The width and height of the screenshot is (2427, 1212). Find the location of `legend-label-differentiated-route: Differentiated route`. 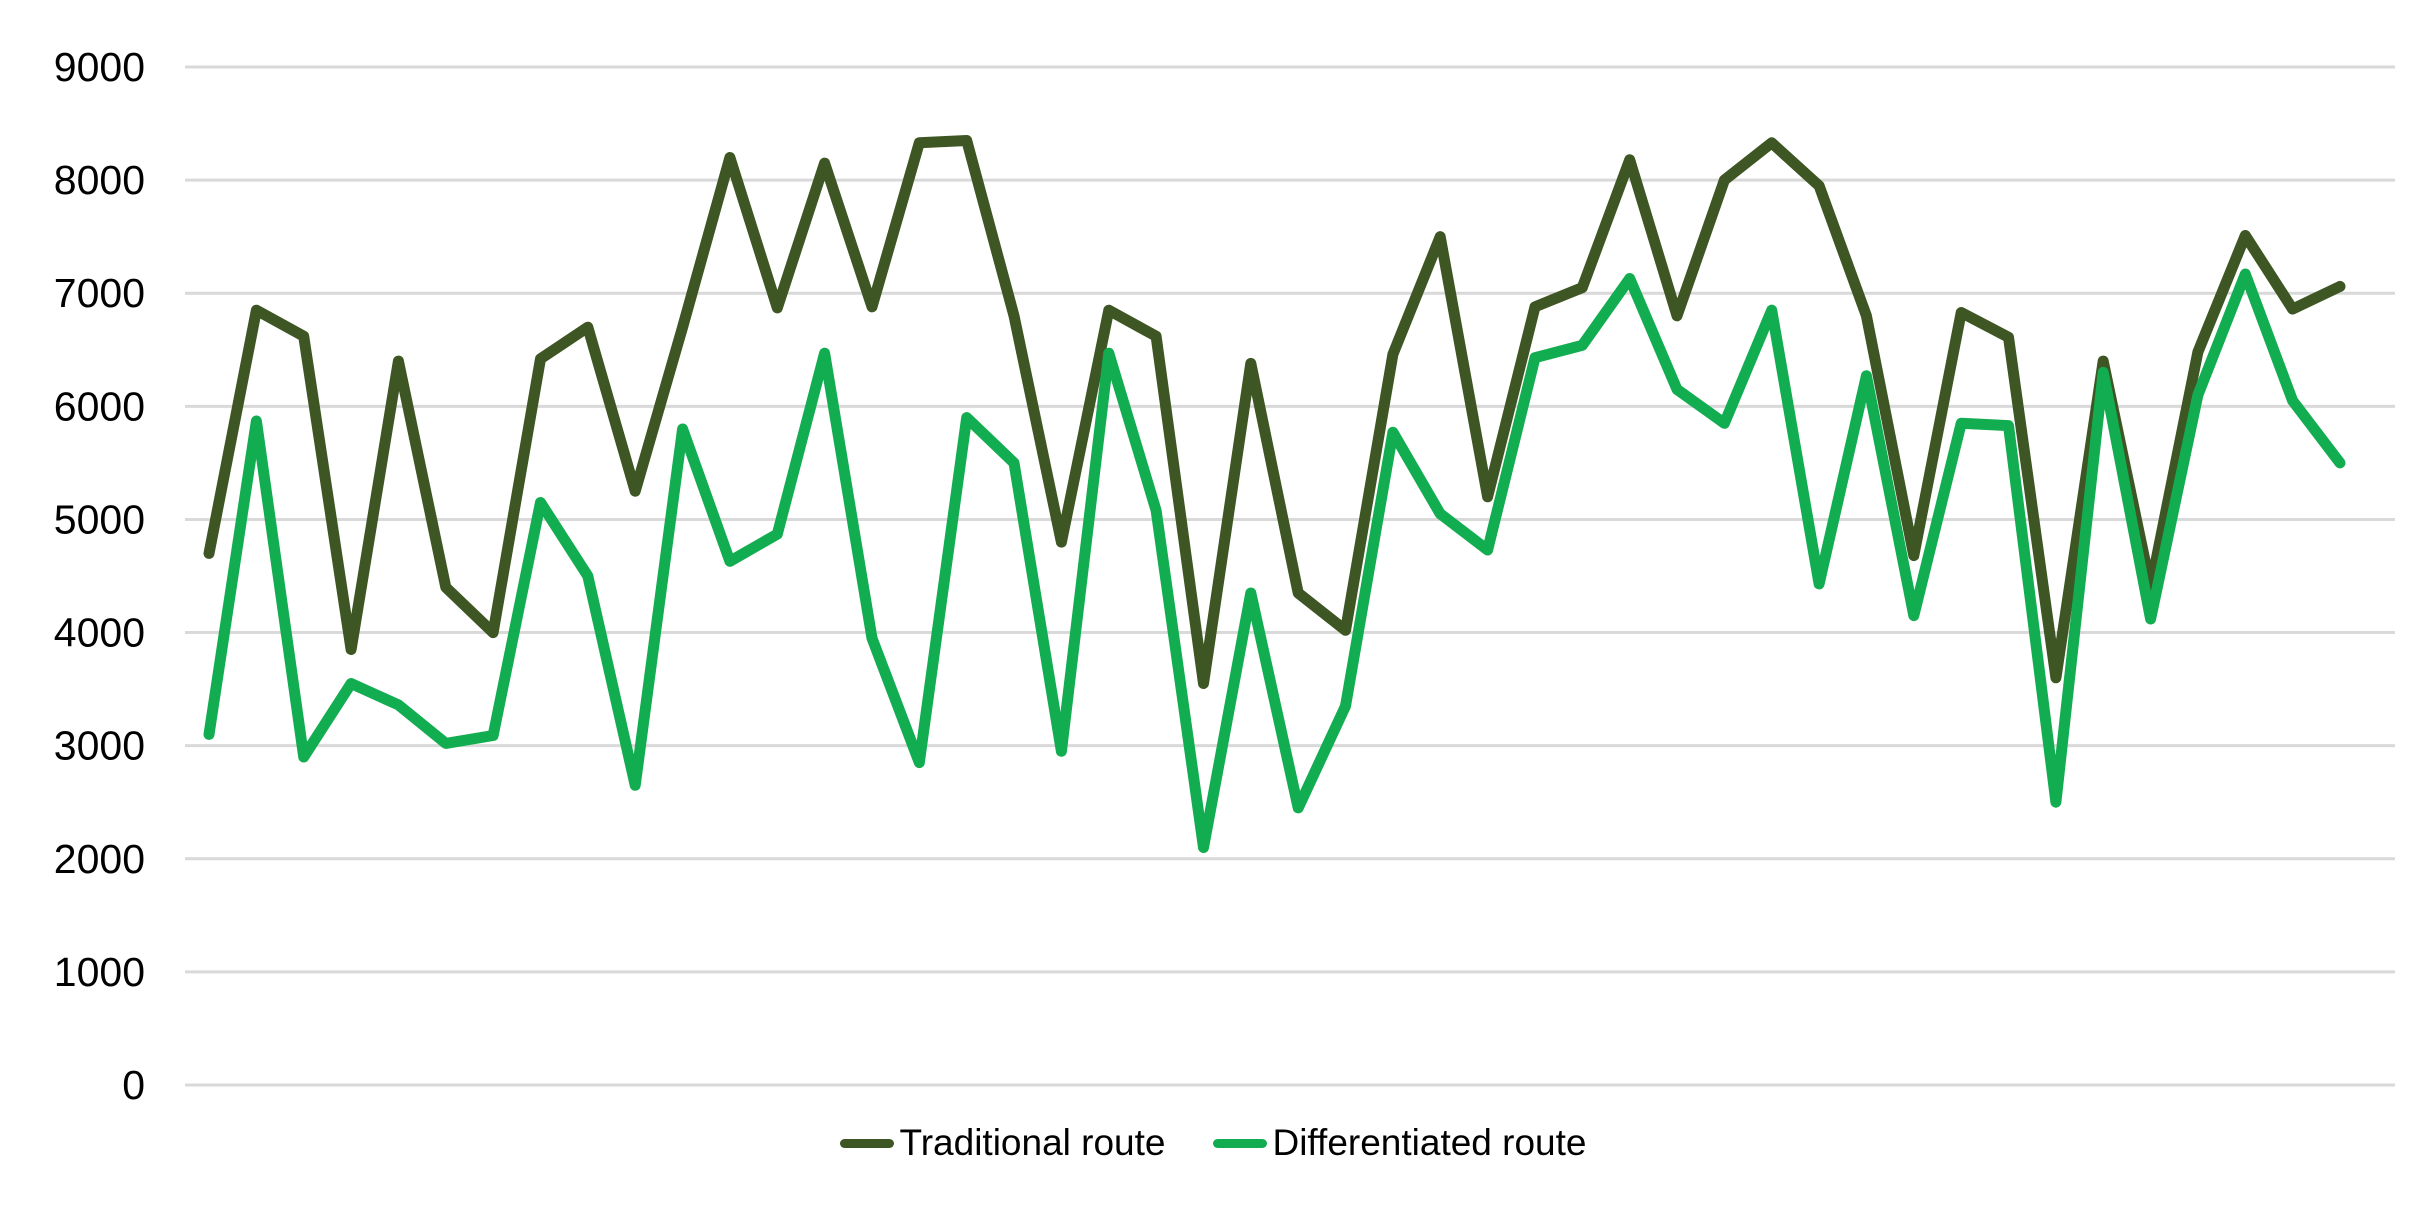

legend-label-differentiated-route: Differentiated route is located at coordinates (1429, 1142).